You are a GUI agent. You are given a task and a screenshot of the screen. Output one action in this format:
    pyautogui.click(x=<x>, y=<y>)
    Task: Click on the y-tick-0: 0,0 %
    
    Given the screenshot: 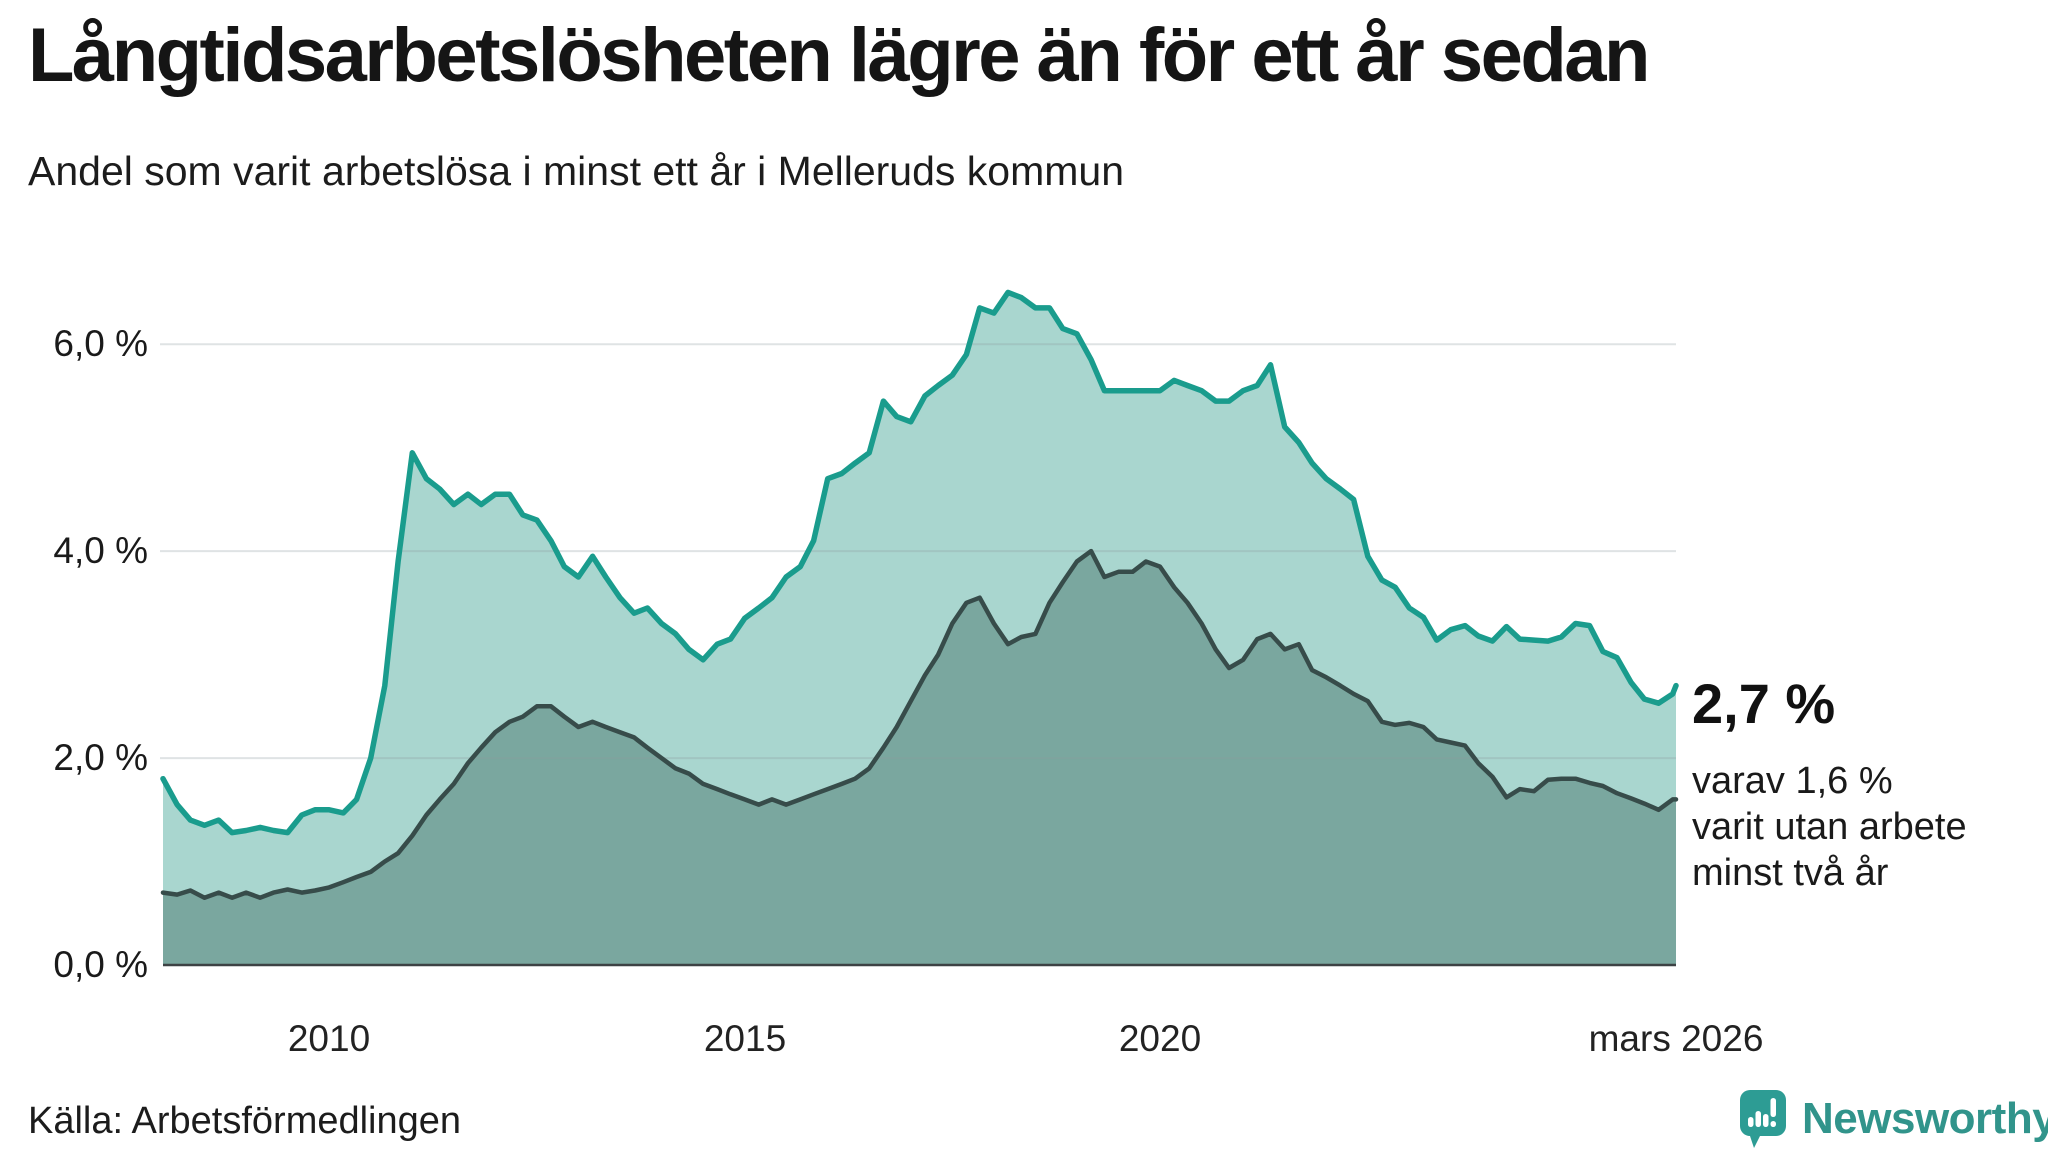 What is the action you would take?
    pyautogui.click(x=100, y=964)
    